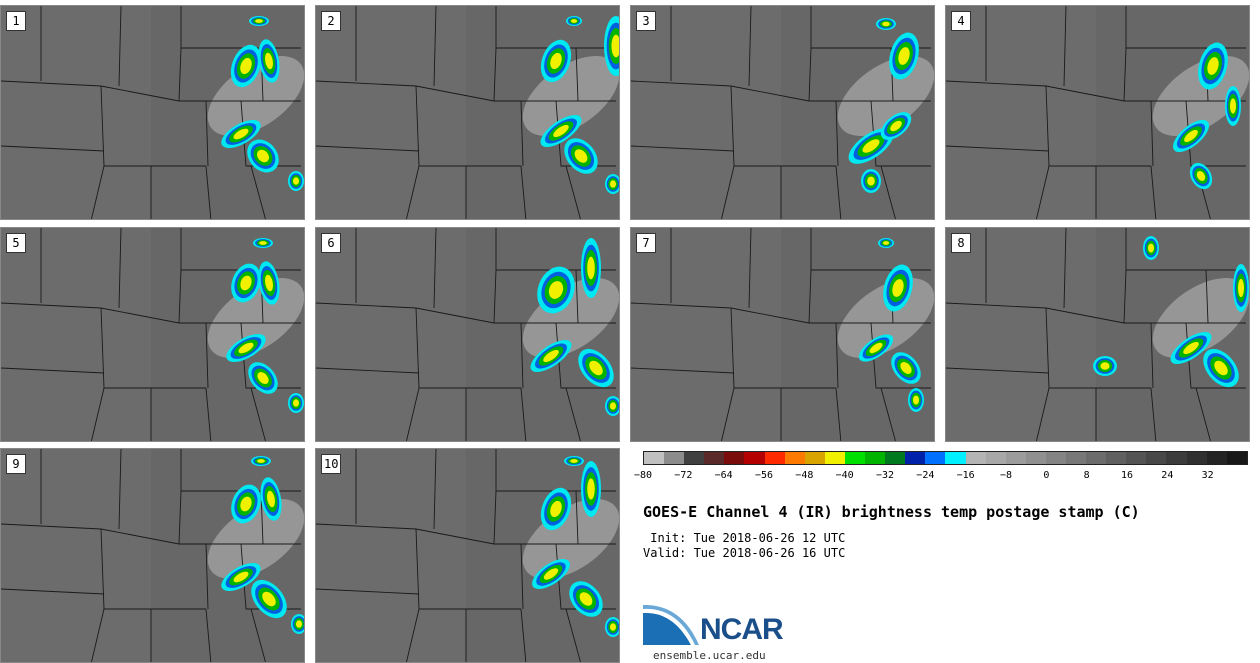 The height and width of the screenshot is (663, 1260). Describe the element at coordinates (764, 475) in the screenshot. I see `colorbar-tick-label: −56` at that location.